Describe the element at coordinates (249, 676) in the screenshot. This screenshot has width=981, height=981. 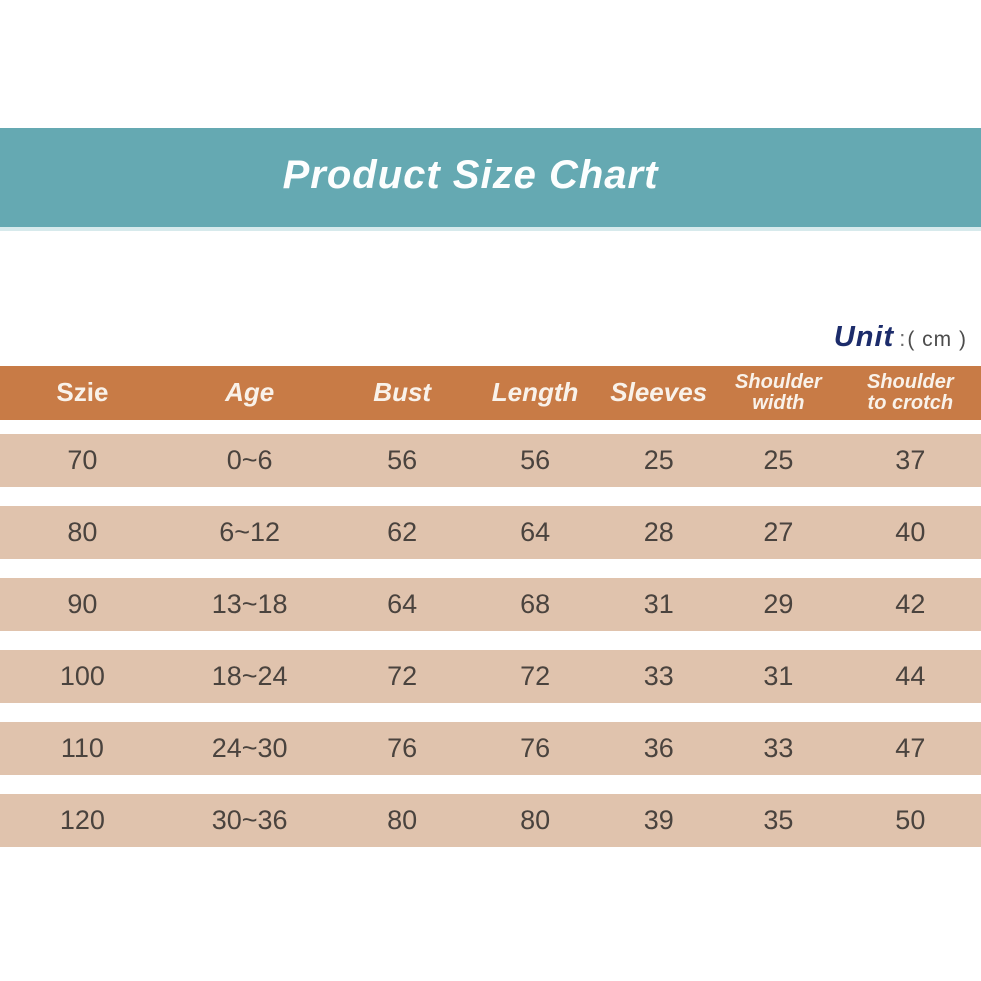
I see `table-cell-age: 18~24` at that location.